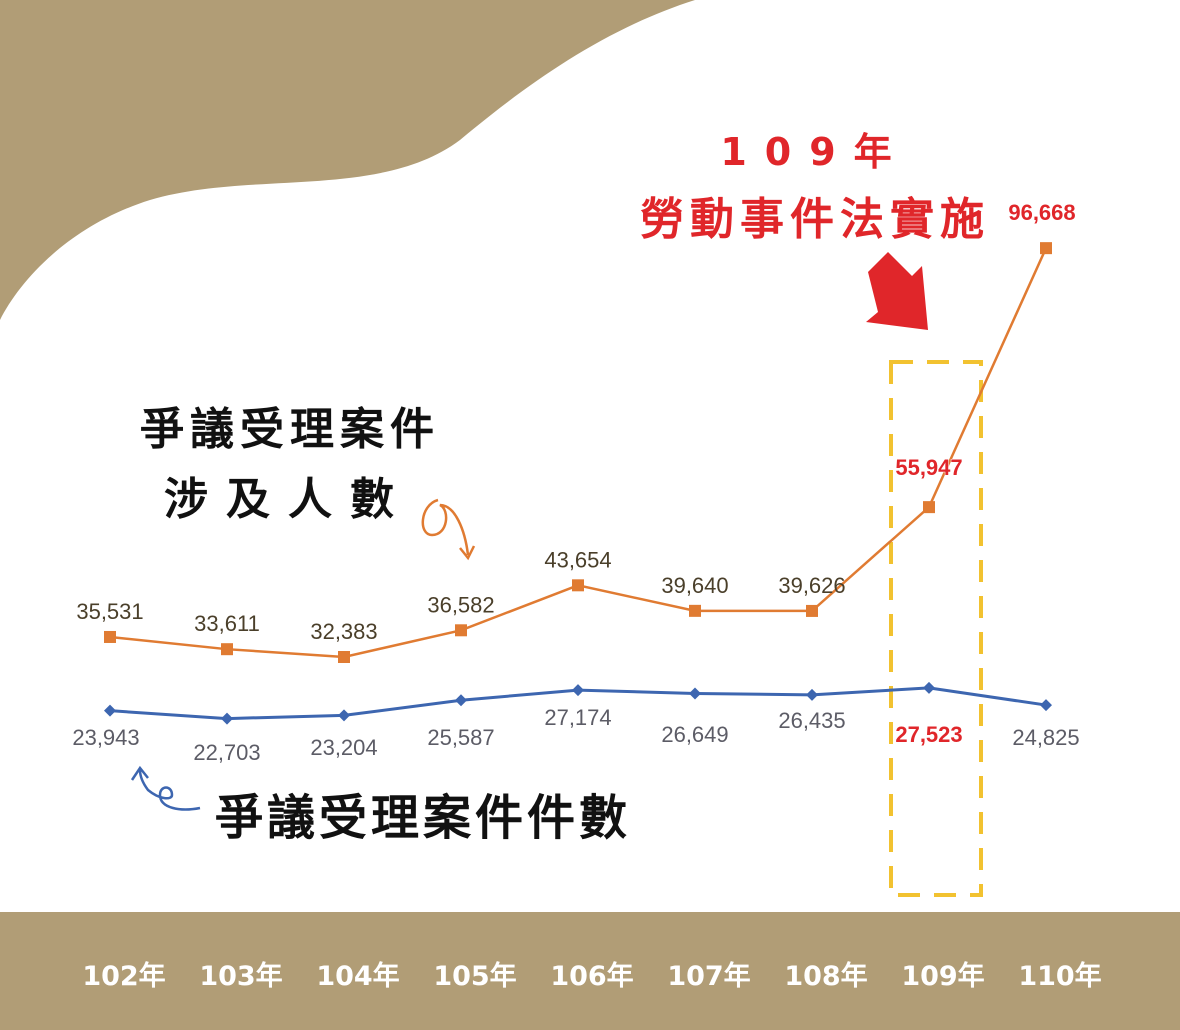 This screenshot has height=1030, width=1180. I want to click on data-label: 23,204, so click(343, 747).